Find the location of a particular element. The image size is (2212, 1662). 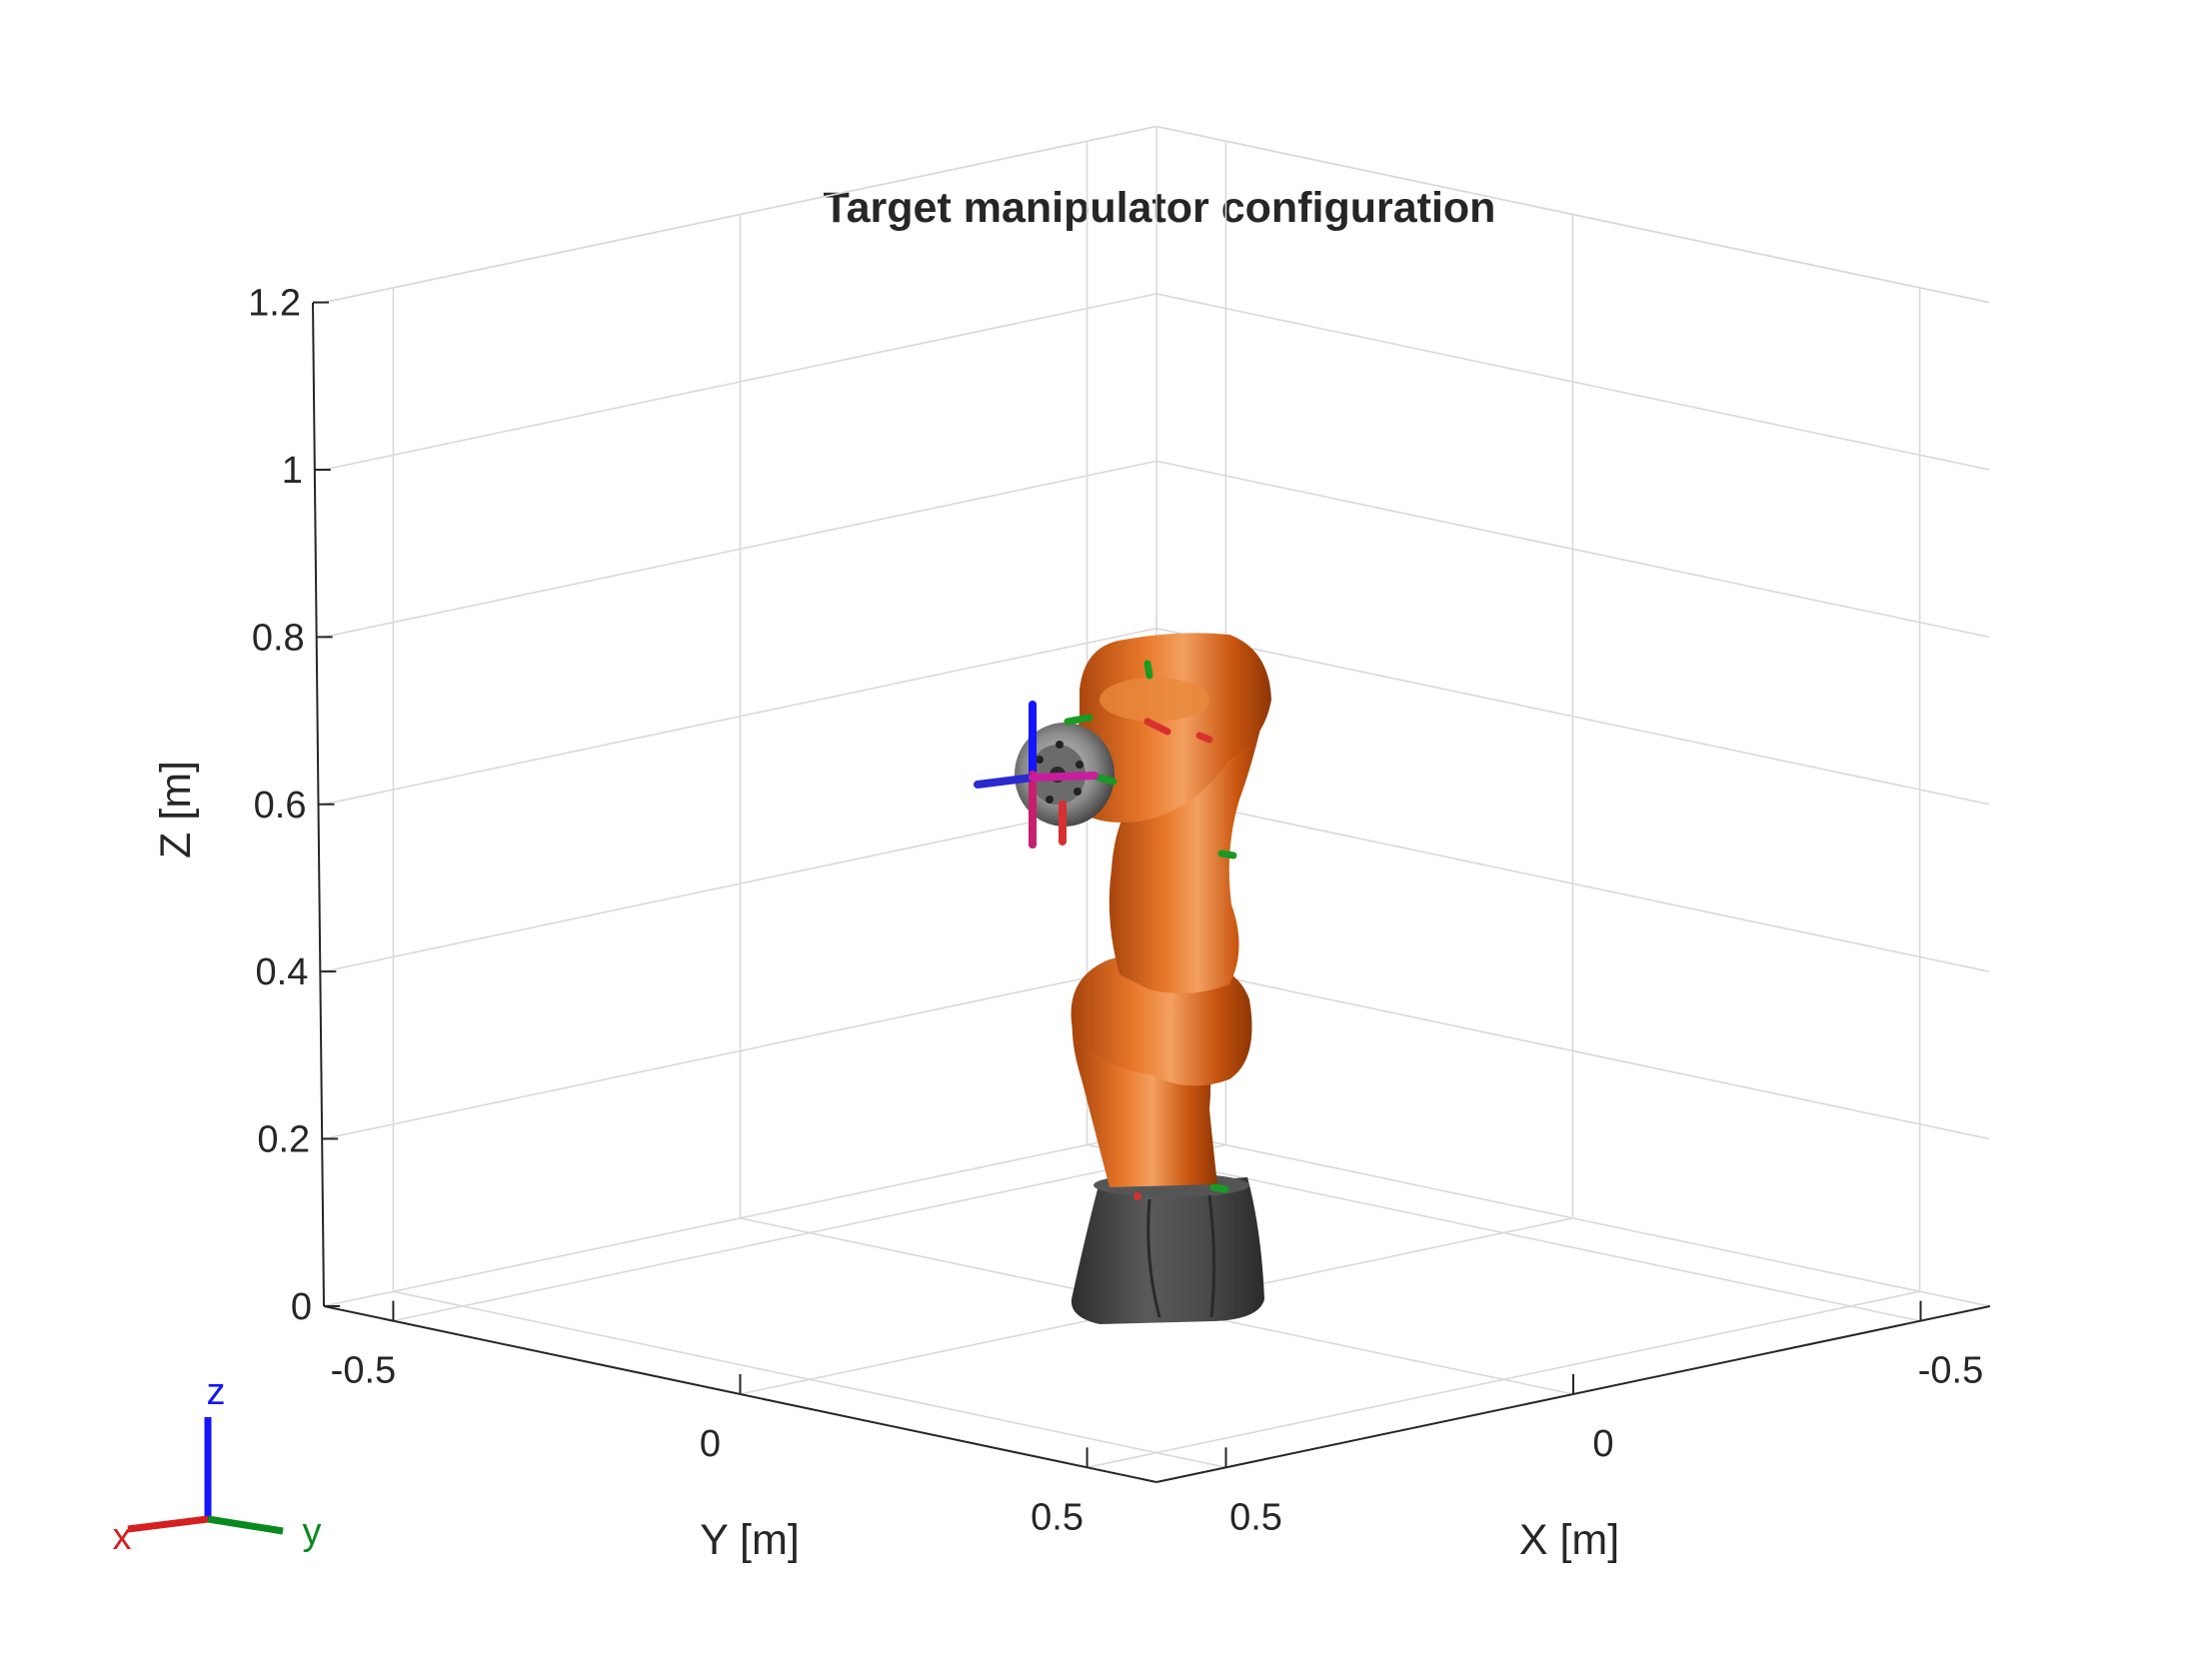

y-ticks: -0.5 0 0.5 is located at coordinates (710, 1419).